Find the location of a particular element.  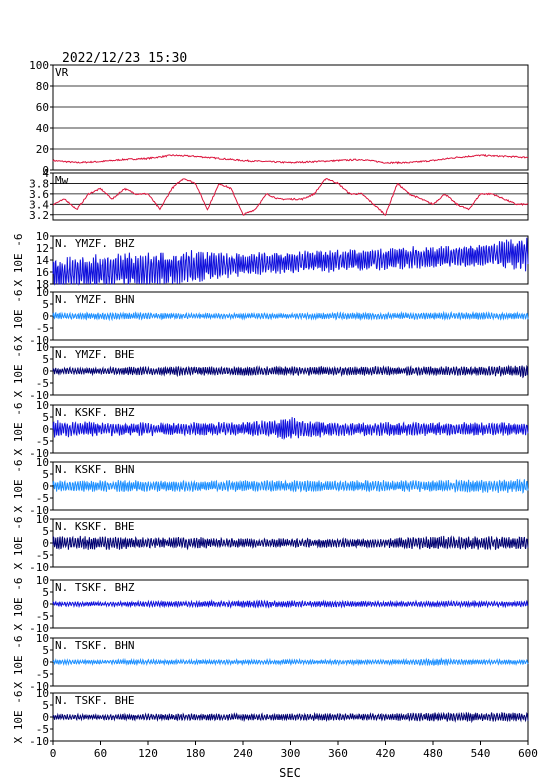

y-tick-label: 16 is located at coordinates (42, 272).